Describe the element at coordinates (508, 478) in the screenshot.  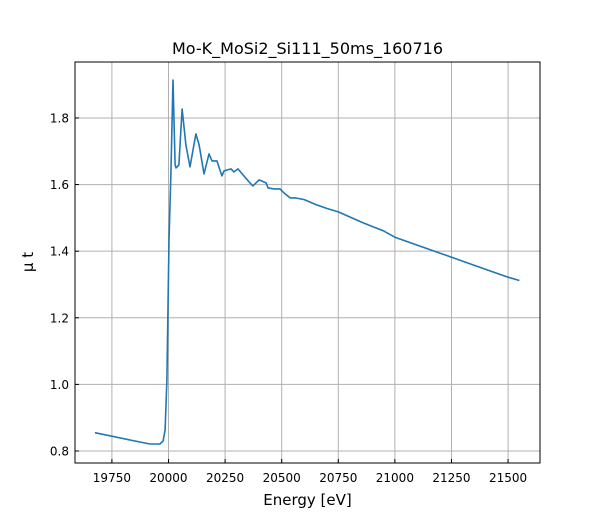
I see `x-tick-label: 21500` at that location.